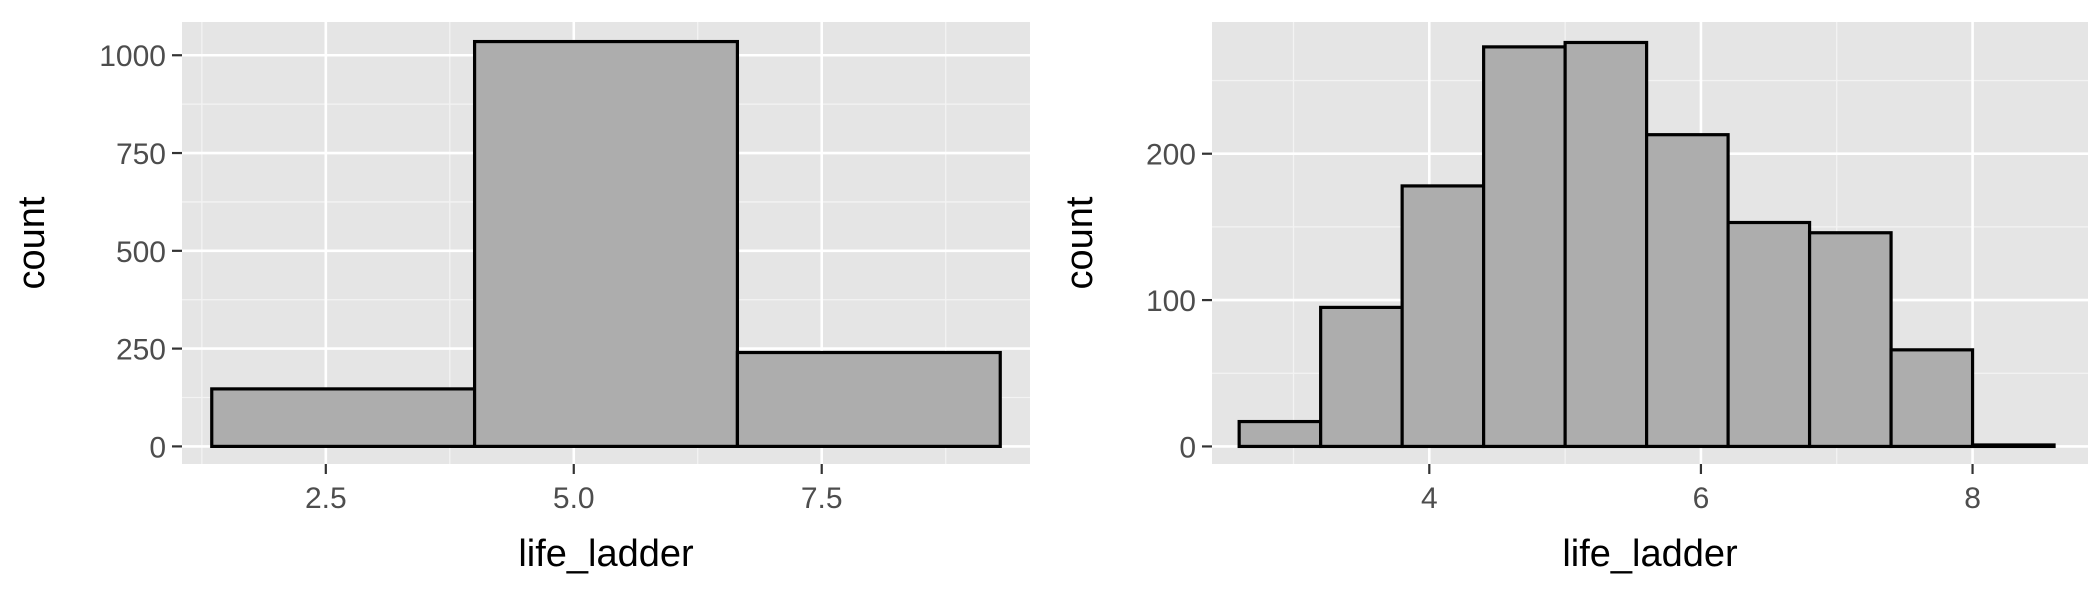 This screenshot has width=2100, height=600. What do you see at coordinates (1171, 155) in the screenshot?
I see `y-tick-label: 200` at bounding box center [1171, 155].